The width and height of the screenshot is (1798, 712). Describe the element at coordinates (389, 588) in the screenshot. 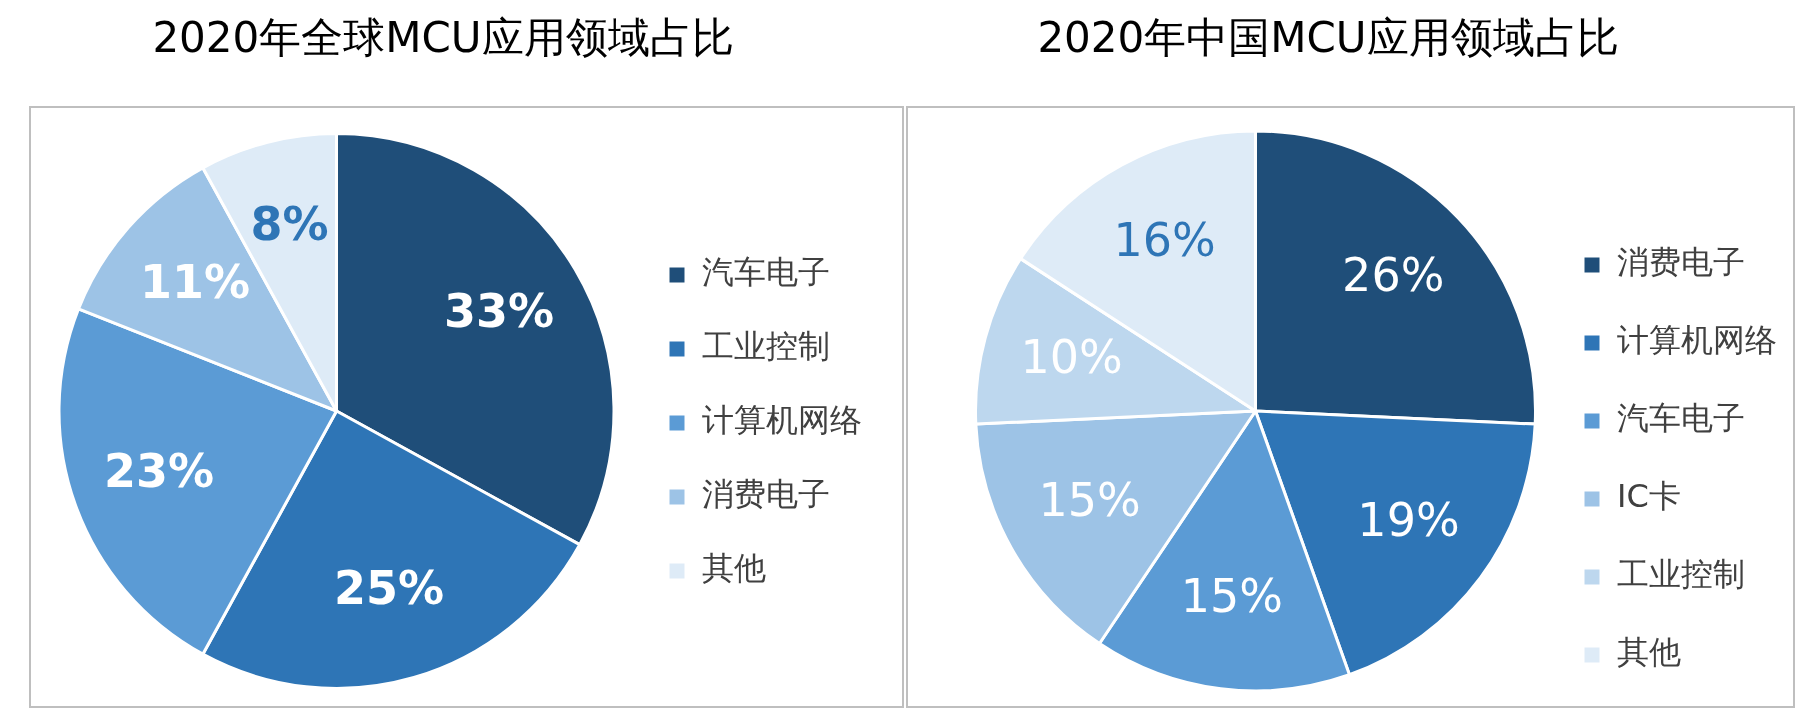

I see `data-label: 25%` at that location.